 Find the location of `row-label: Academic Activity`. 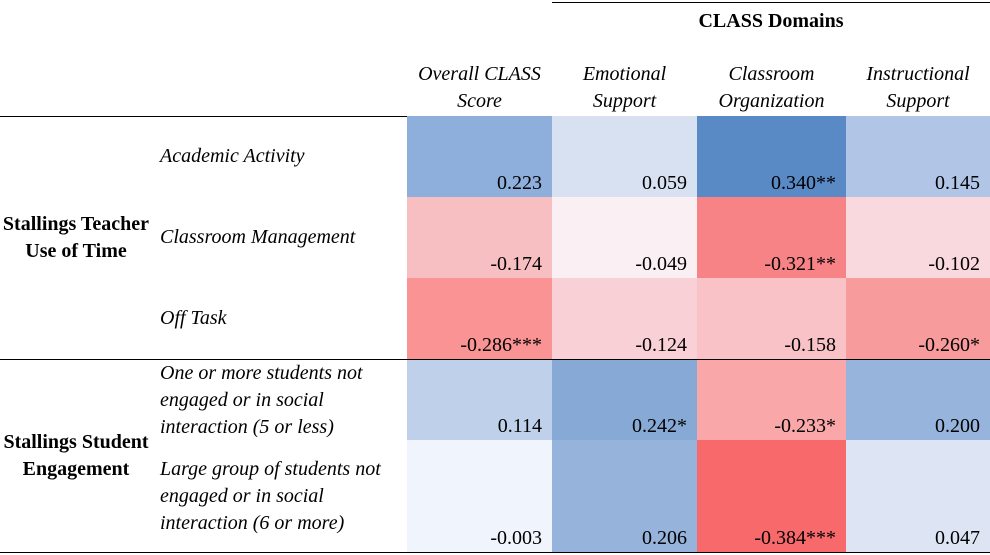

row-label: Academic Activity is located at coordinates (232, 156).